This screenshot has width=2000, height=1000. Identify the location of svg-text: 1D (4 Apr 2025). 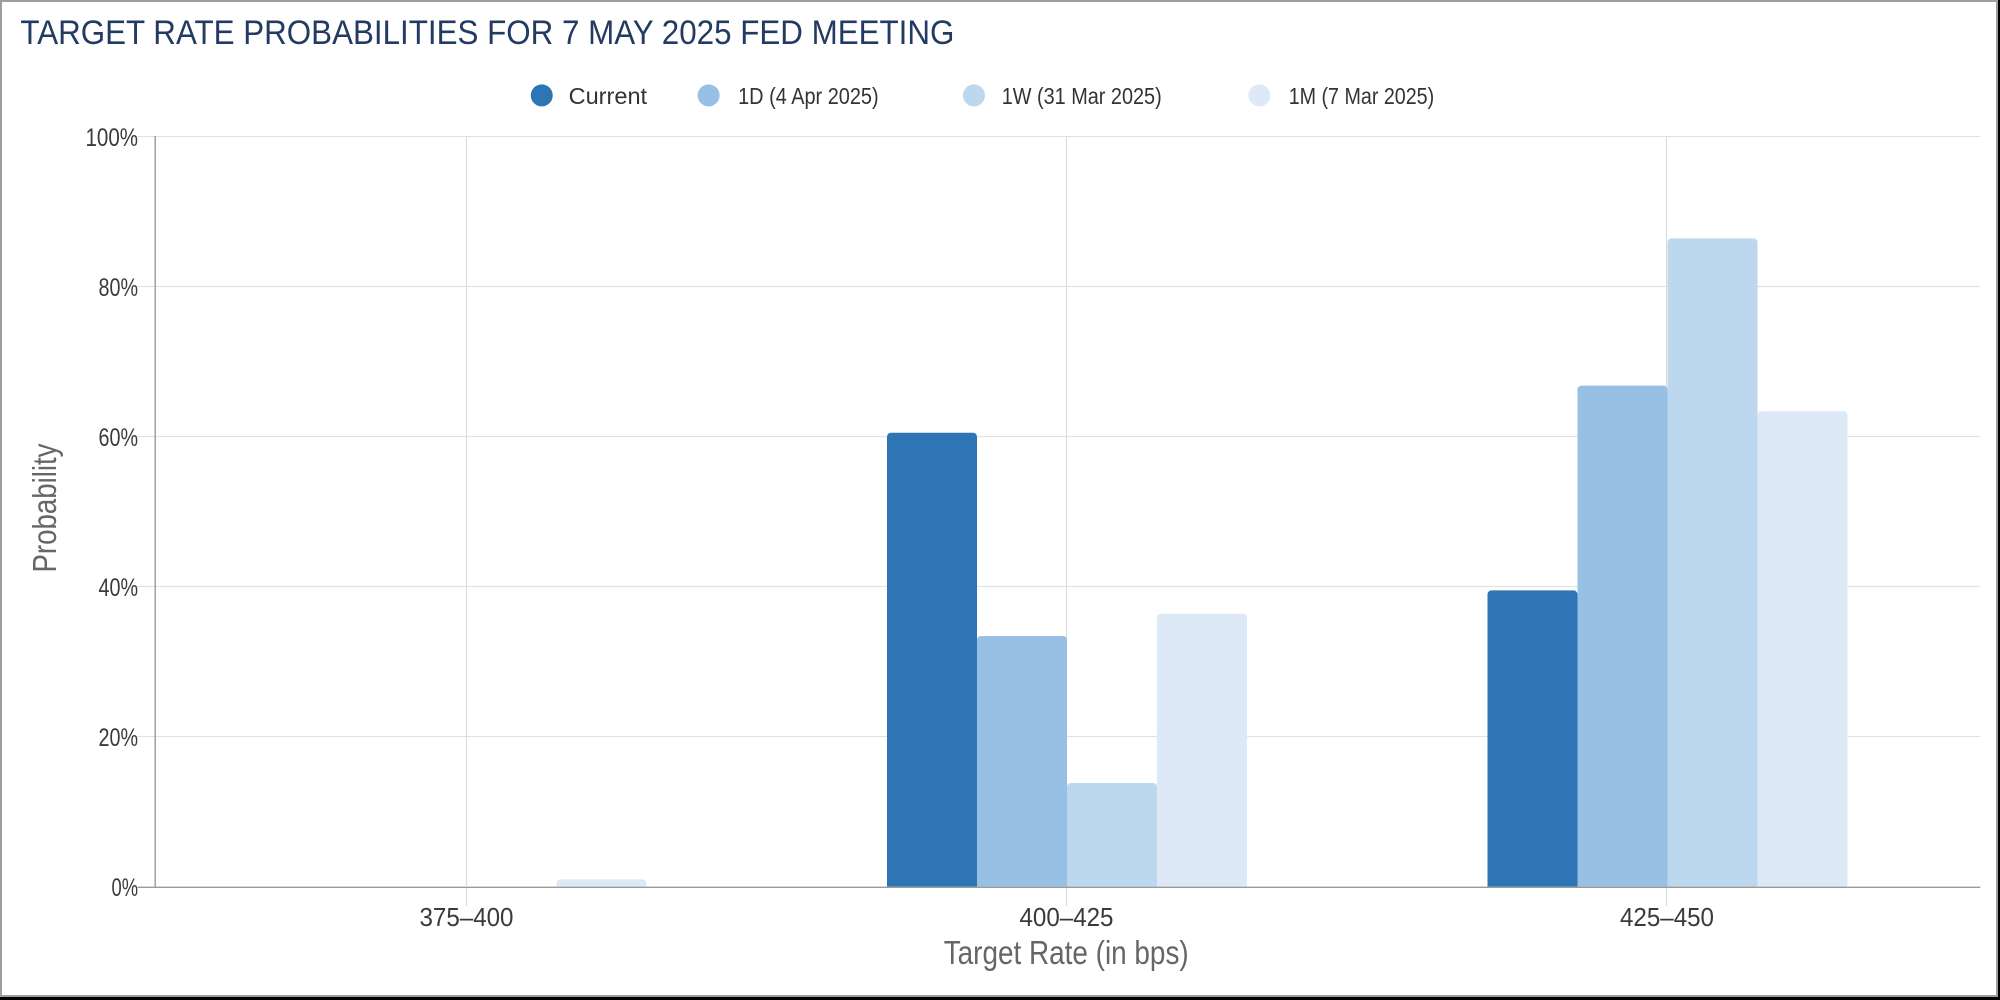
(808, 96).